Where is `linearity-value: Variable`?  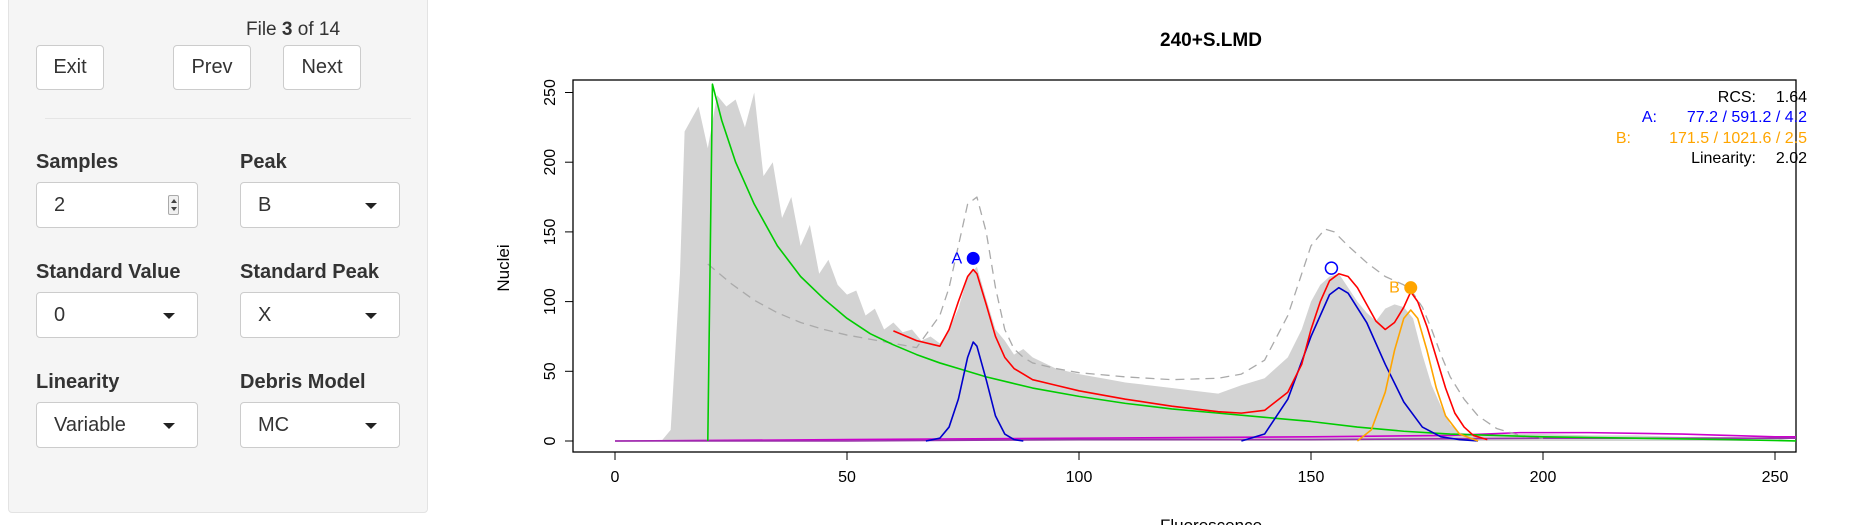
linearity-value: Variable is located at coordinates (90, 424).